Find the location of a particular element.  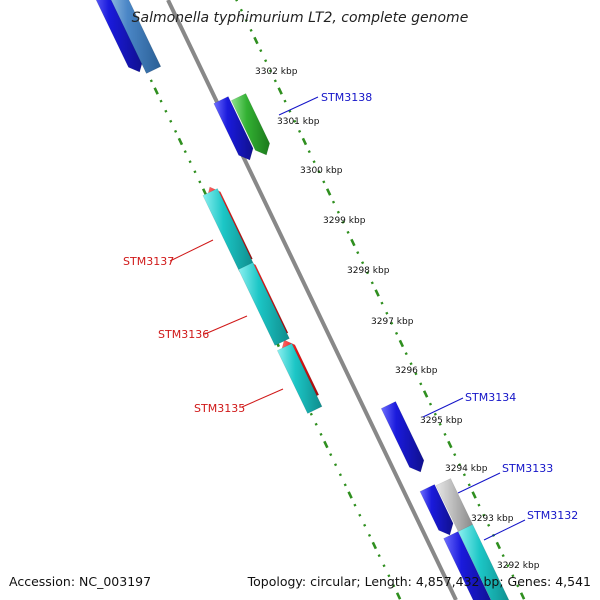

callout-line-stm3134 is located at coordinates (443, 407).